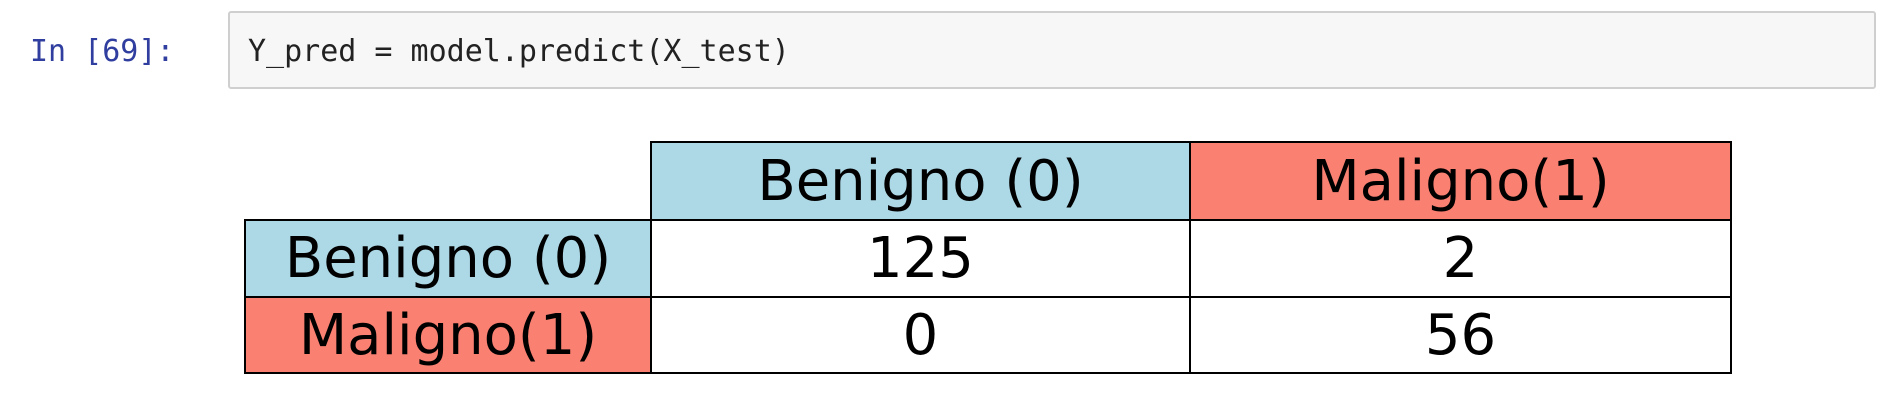 Image resolution: width=1901 pixels, height=400 pixels. I want to click on row-header-malignant: Maligno(1), so click(448, 335).